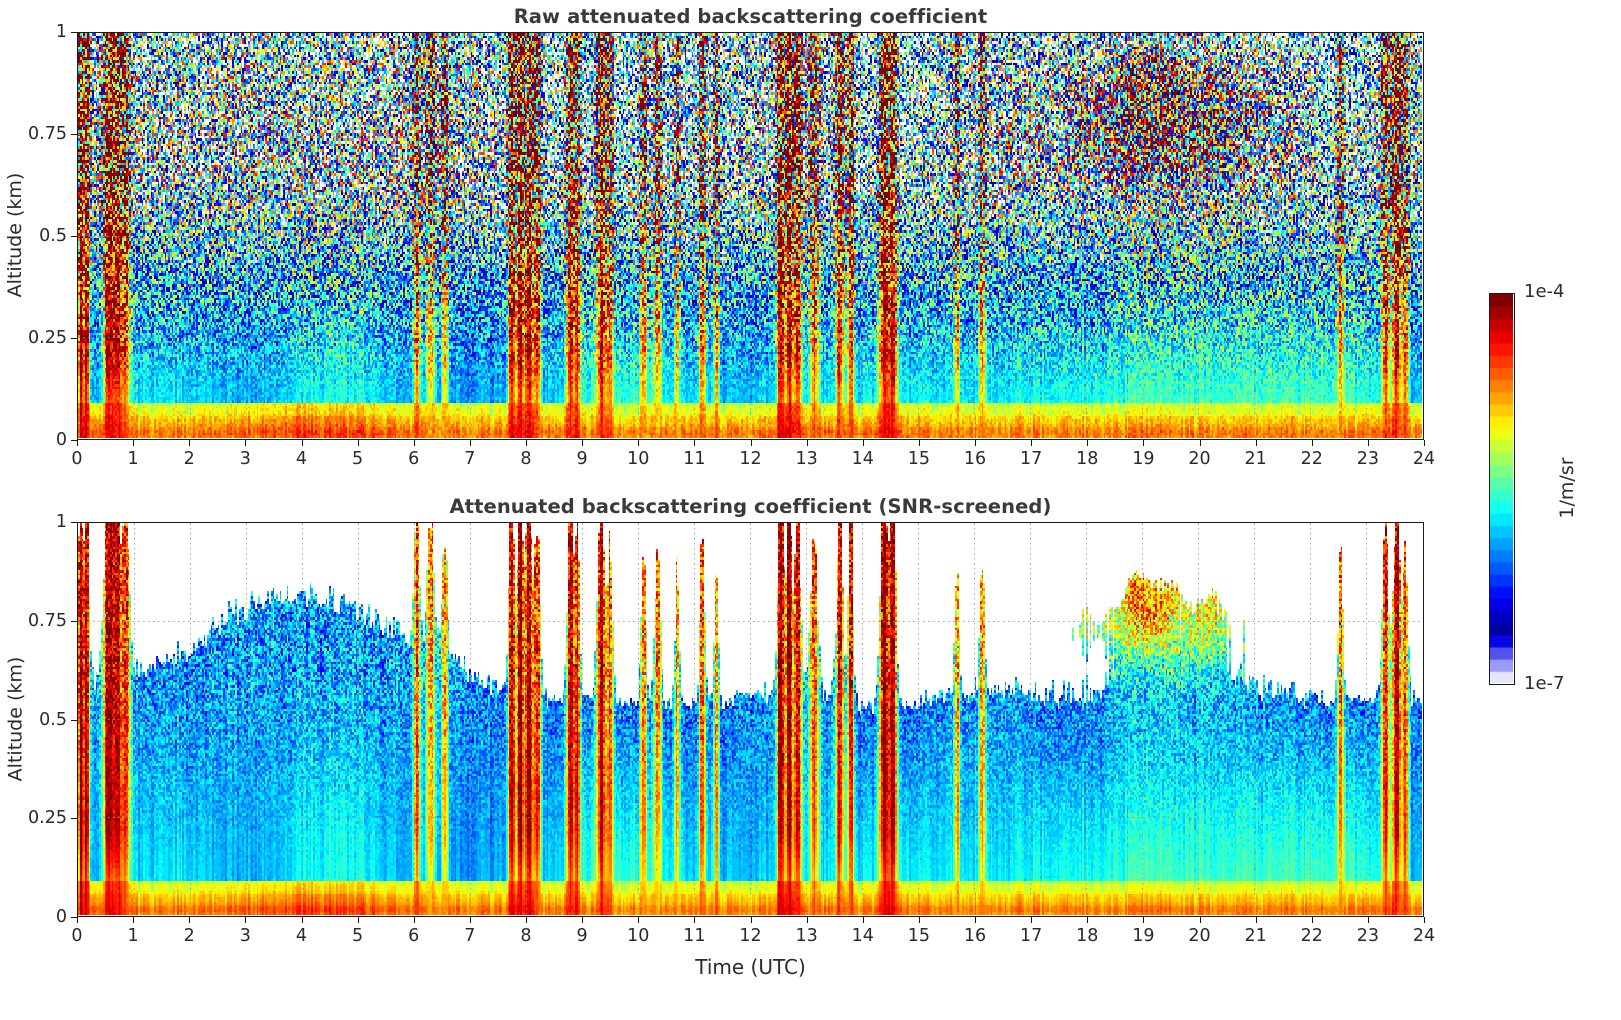 The image size is (1621, 1020). Describe the element at coordinates (15, 718) in the screenshot. I see `panel-screened-y-axis-label: Altitude (km)` at that location.